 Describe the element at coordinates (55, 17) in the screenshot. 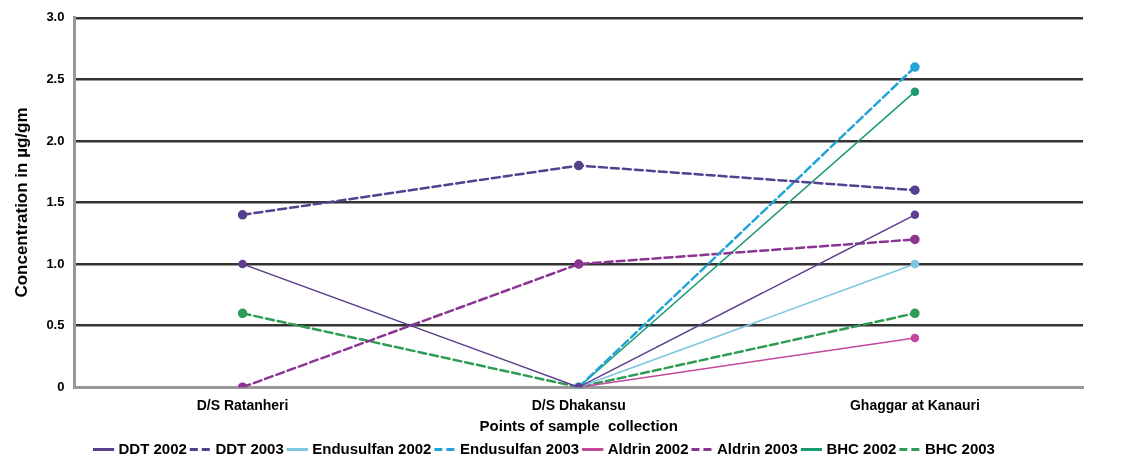

I see `y-tick-label: 3.0` at that location.